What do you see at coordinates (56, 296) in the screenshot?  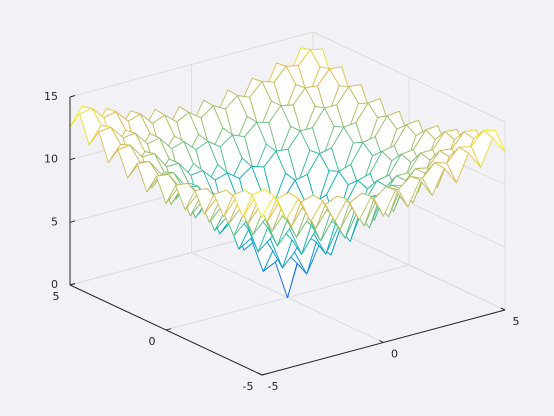 I see `y-tick-label: 5` at bounding box center [56, 296].